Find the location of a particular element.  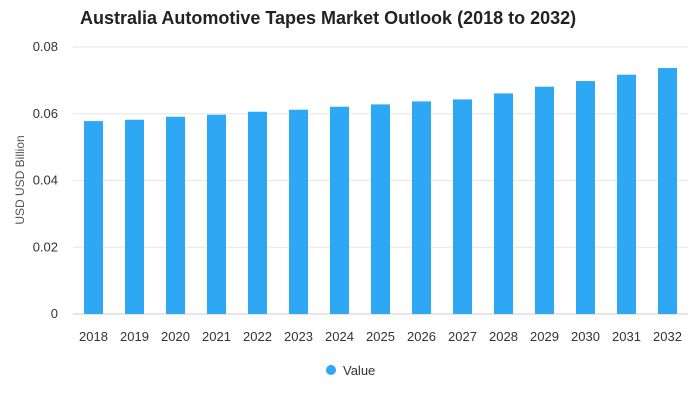

bar-2018 is located at coordinates (93, 217).